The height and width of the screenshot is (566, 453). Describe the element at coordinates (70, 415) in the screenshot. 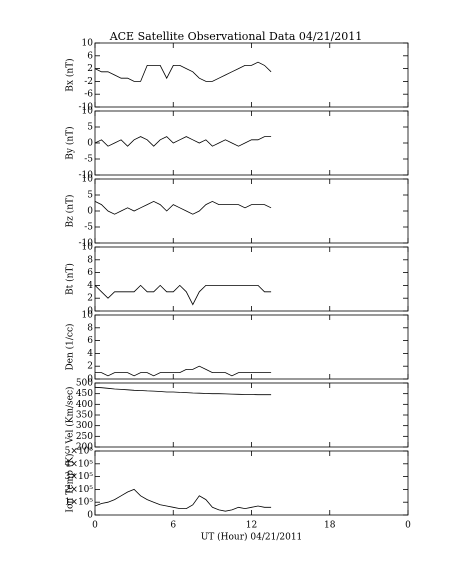

I see `y-axis-label: Vel (Km/sec)` at that location.